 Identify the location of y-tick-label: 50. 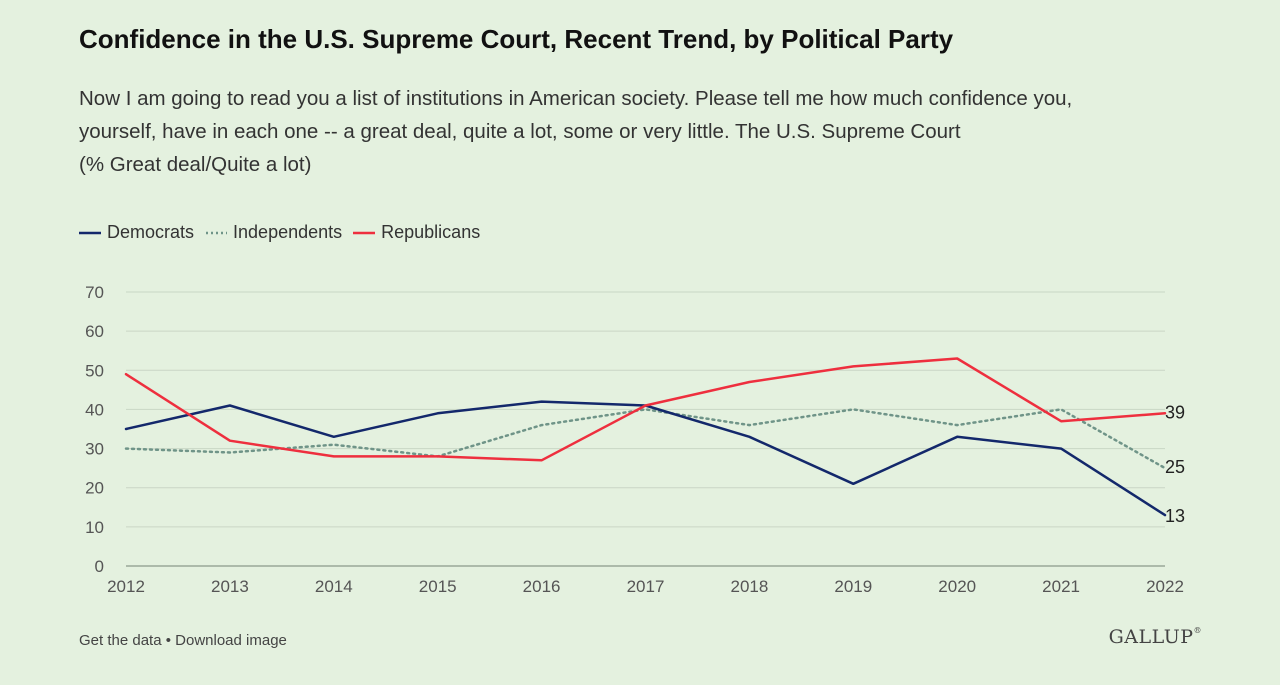
(94, 370).